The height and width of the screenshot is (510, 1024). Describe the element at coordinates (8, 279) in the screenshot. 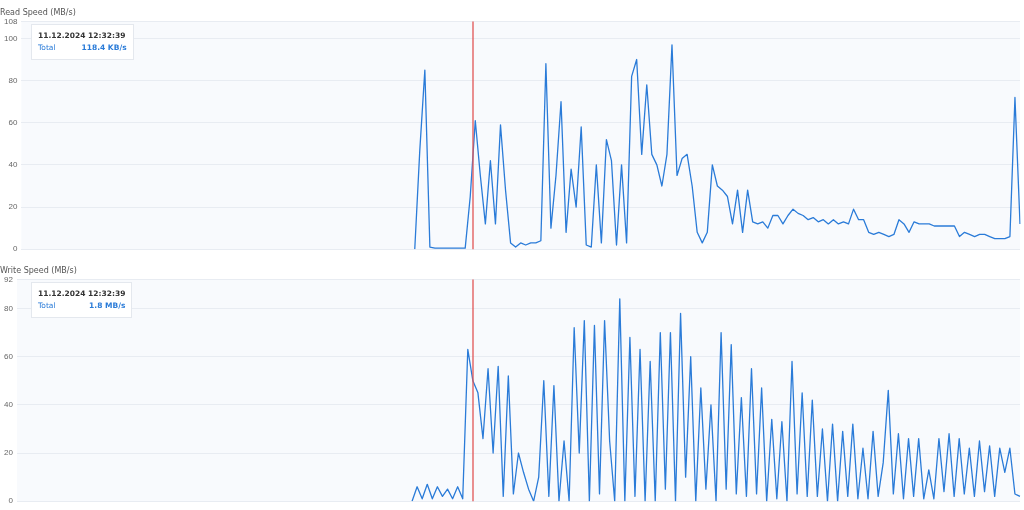

I see `y-tick-label: 92` at that location.